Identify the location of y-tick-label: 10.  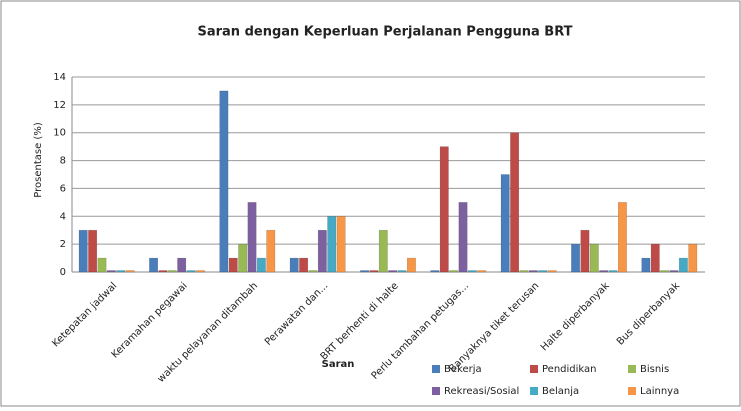
(59, 133).